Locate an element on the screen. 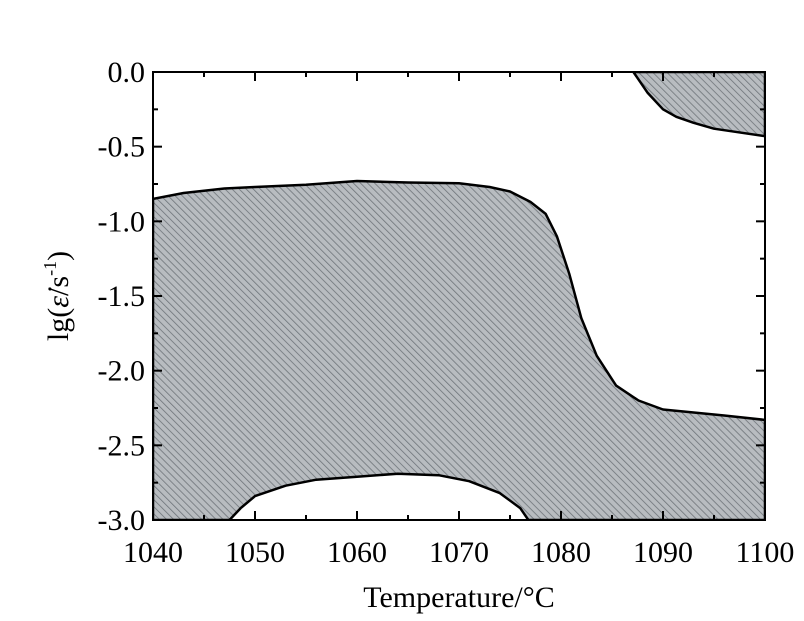  y-axis-title-unit: /s is located at coordinates (58, 286).